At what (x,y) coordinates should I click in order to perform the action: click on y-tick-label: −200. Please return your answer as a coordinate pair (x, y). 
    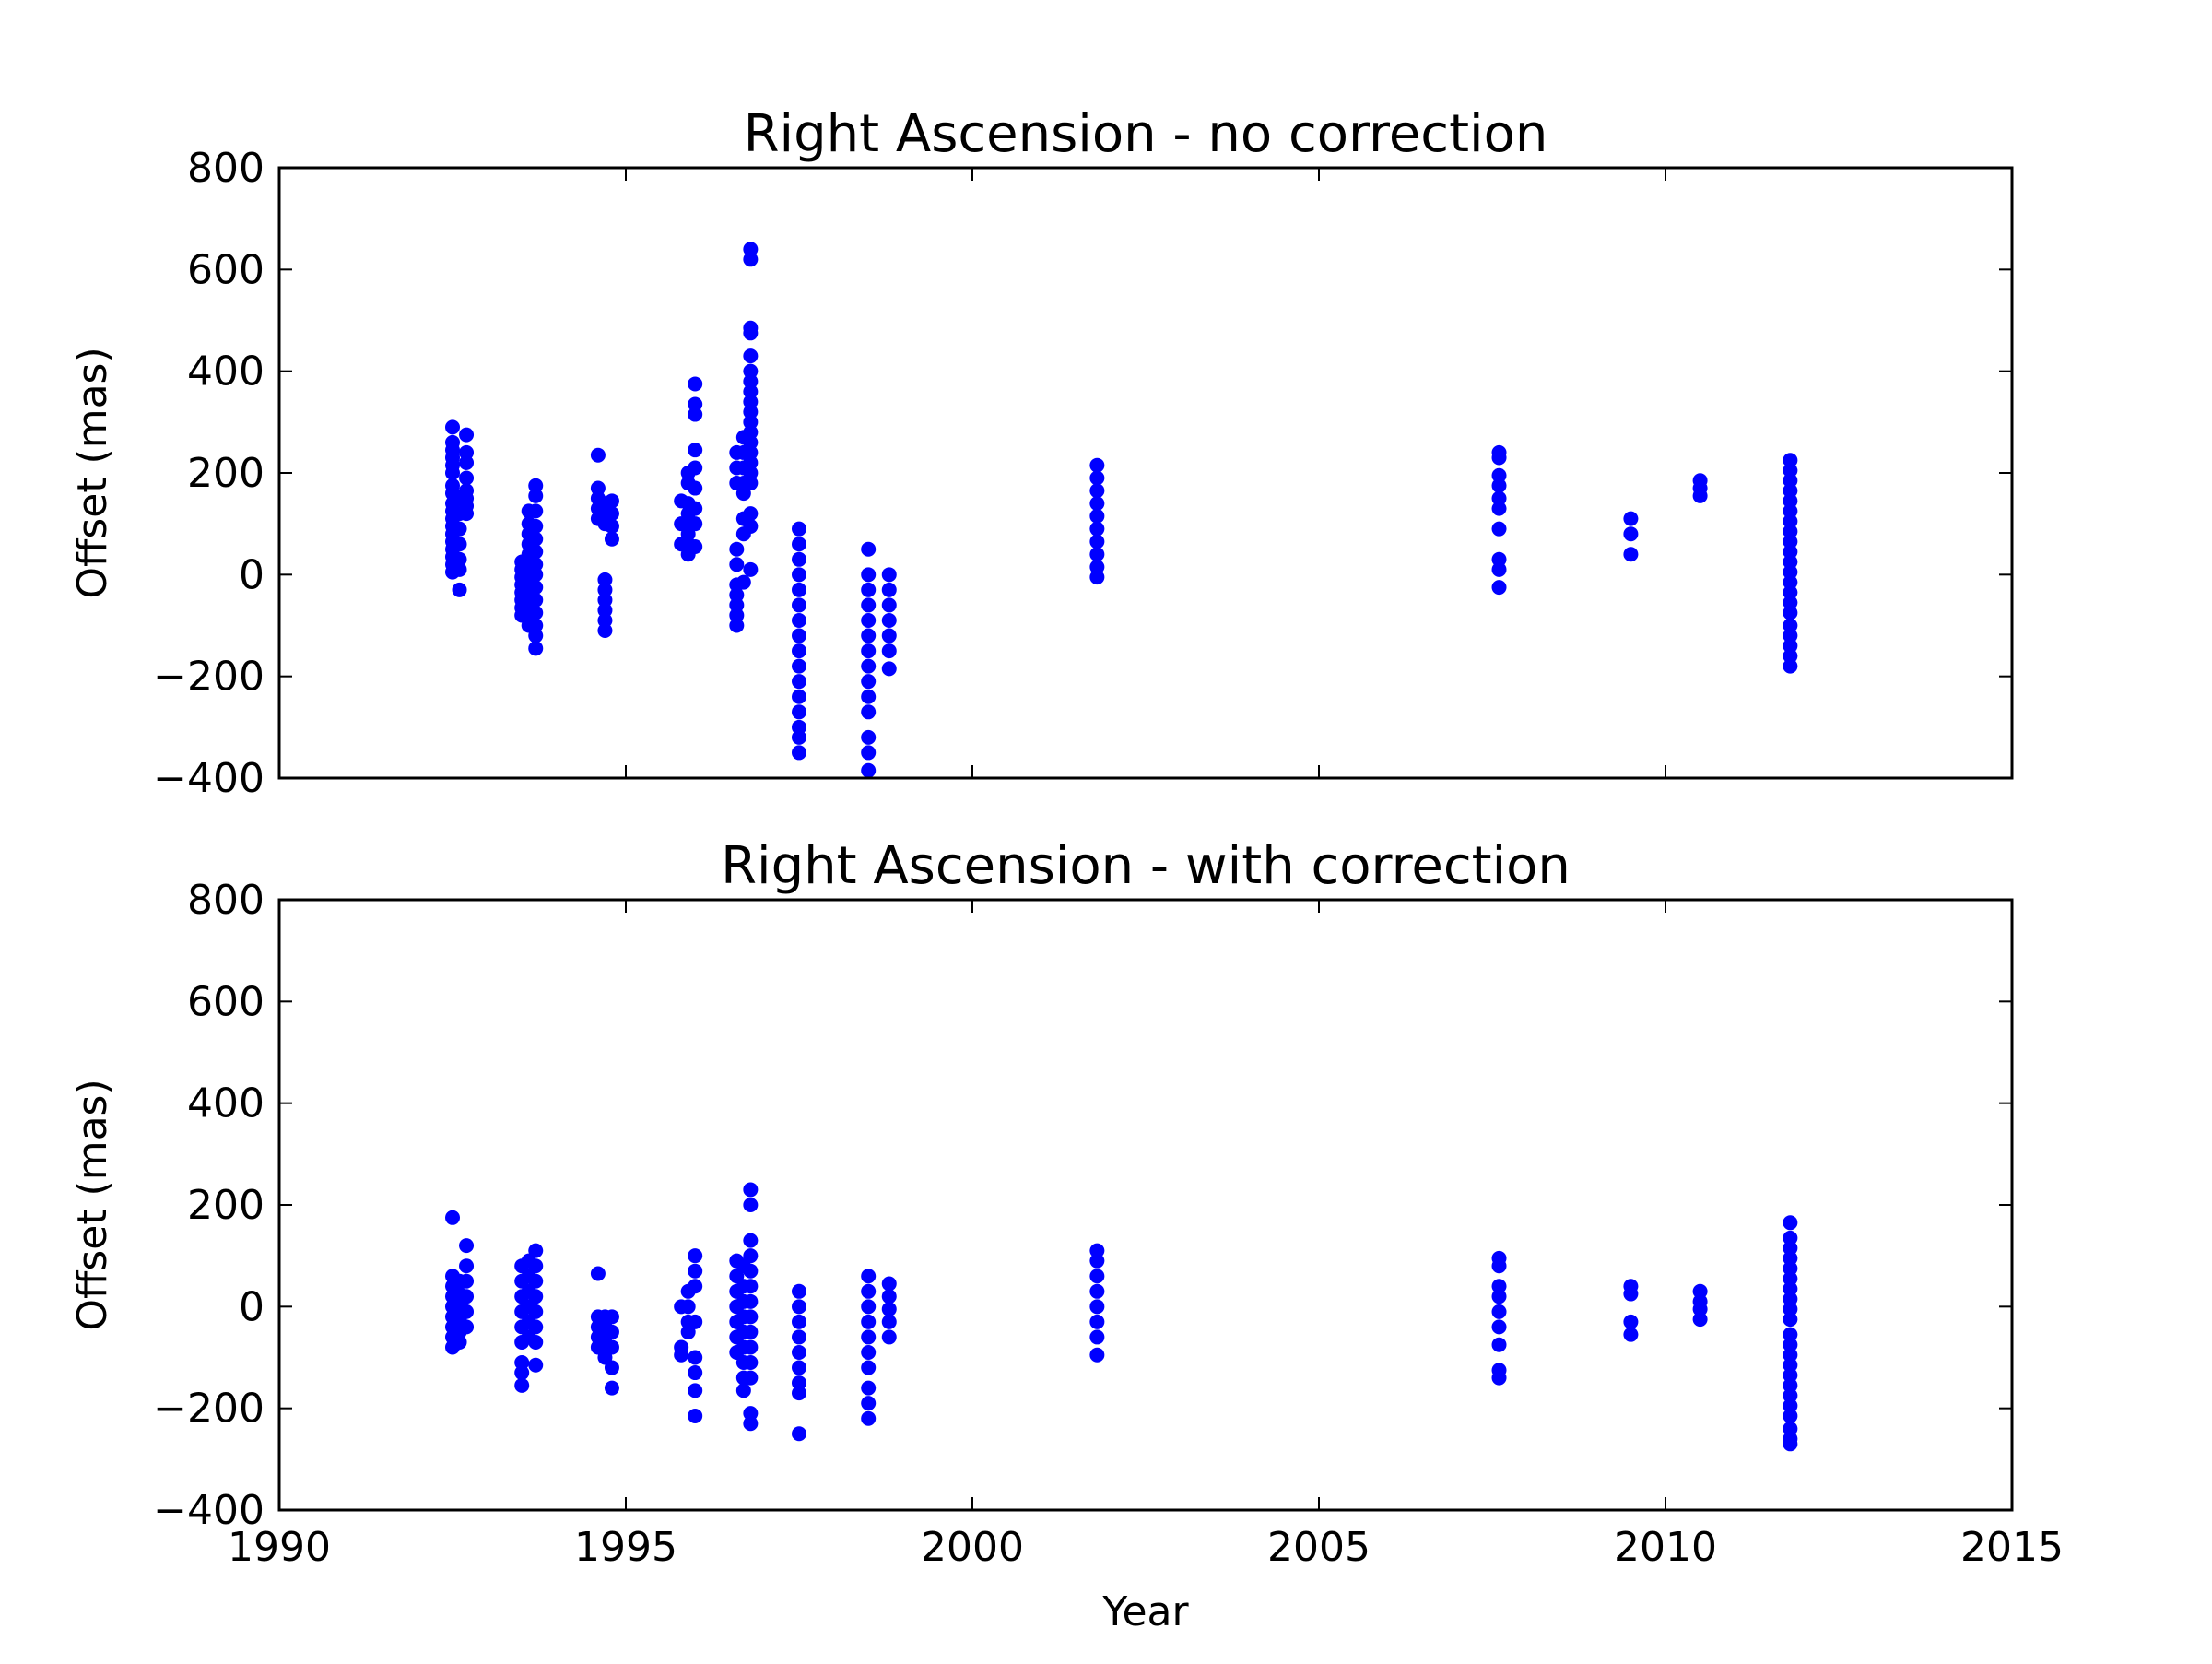
    Looking at the image, I should click on (209, 677).